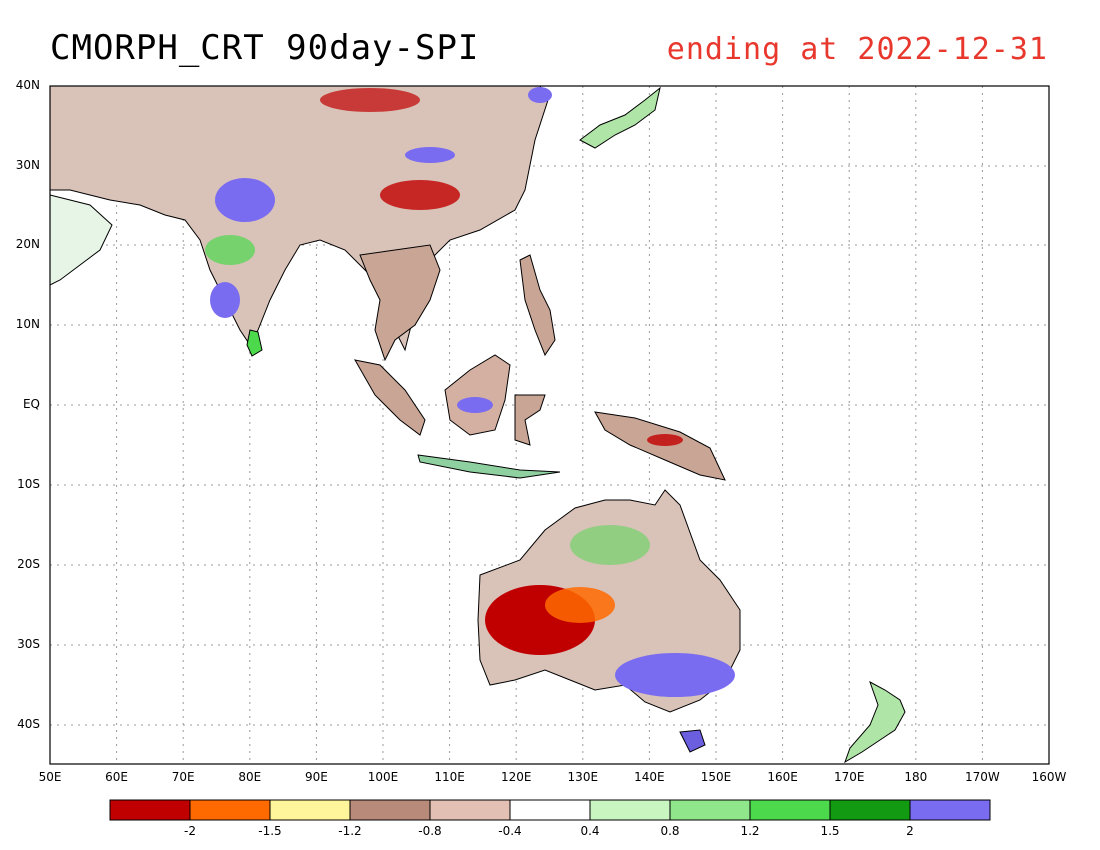  What do you see at coordinates (530, 420) in the screenshot?
I see `sulawesi-landmass` at bounding box center [530, 420].